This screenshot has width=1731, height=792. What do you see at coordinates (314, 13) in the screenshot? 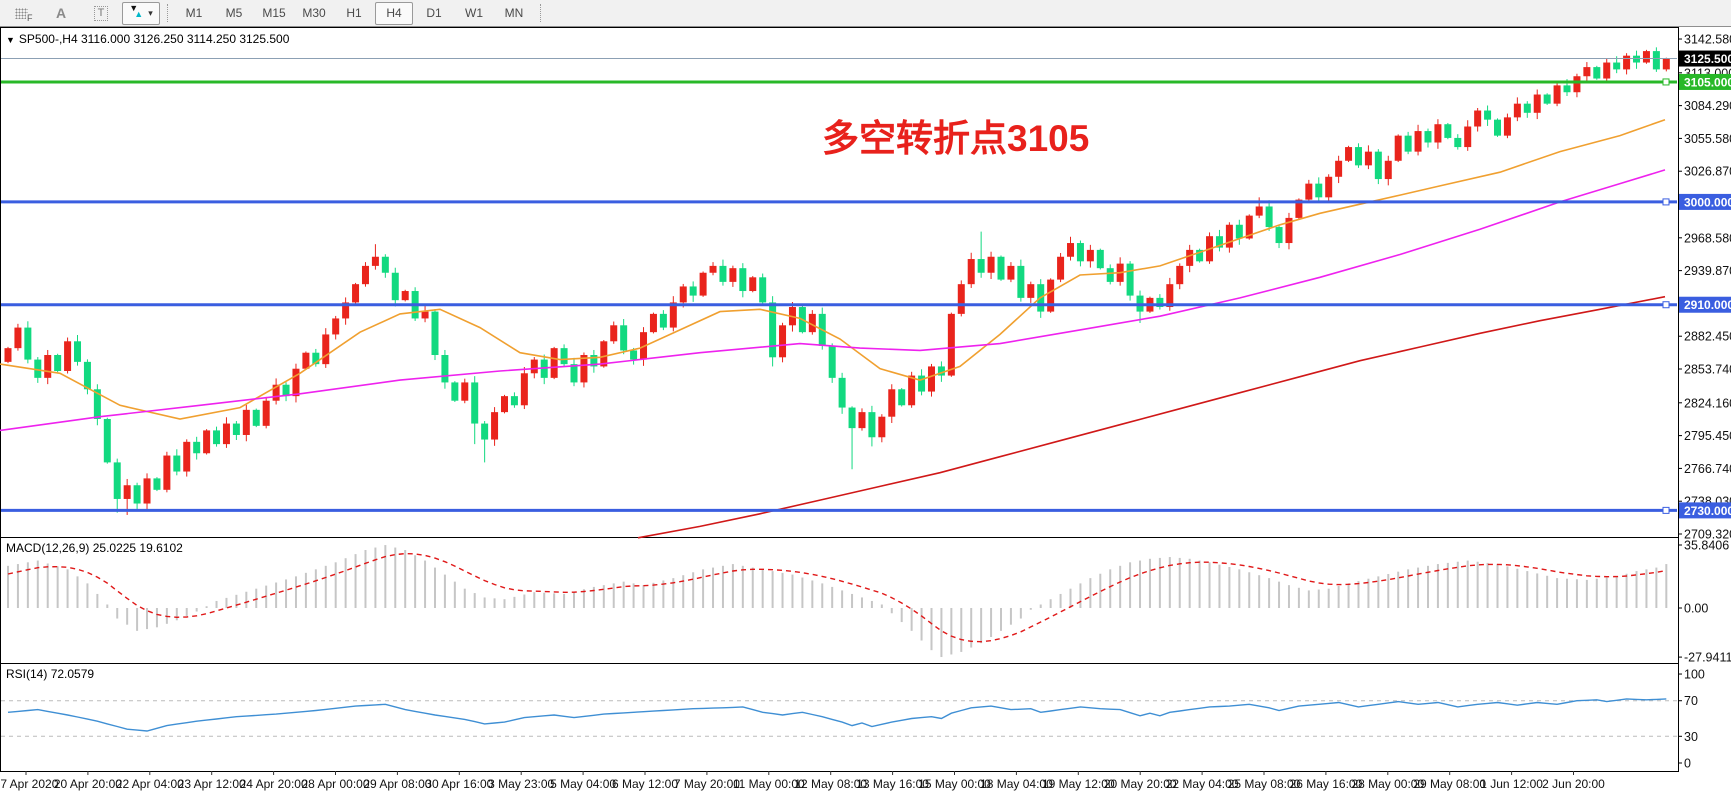
I see `timeframe-button-M30: M30` at bounding box center [314, 13].